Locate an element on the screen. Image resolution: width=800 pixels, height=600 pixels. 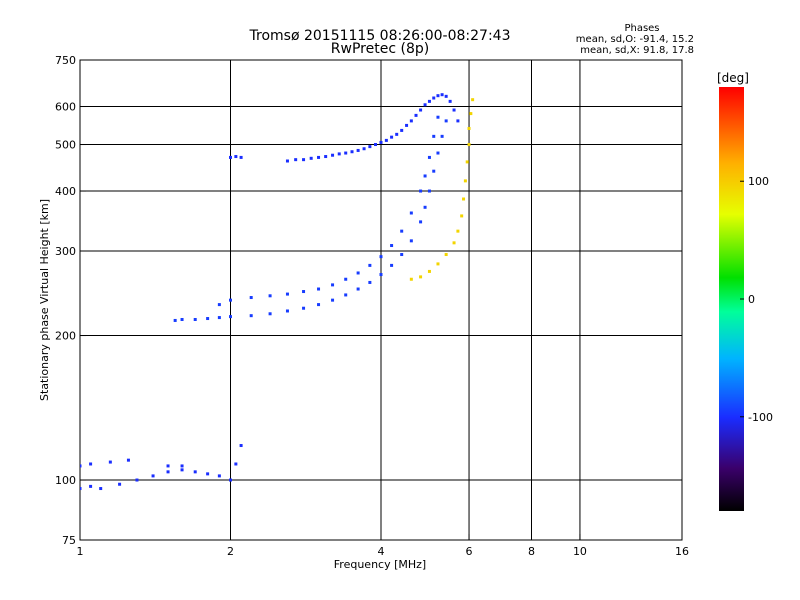
colorbar: [deg] 100 0 -100 is located at coordinates (745, 291).